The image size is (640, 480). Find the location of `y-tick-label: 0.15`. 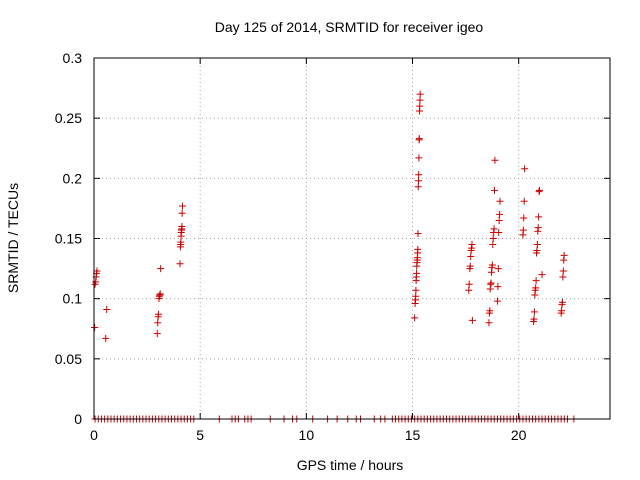

y-tick-label: 0.15 is located at coordinates (68, 239).